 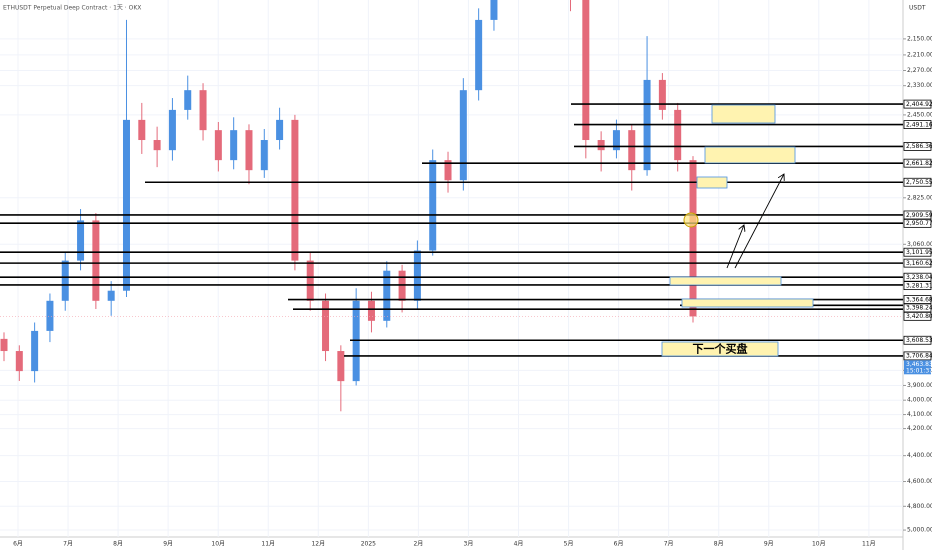 What do you see at coordinates (919, 263) in the screenshot?
I see `price-level-label: 3,160.62` at bounding box center [919, 263].